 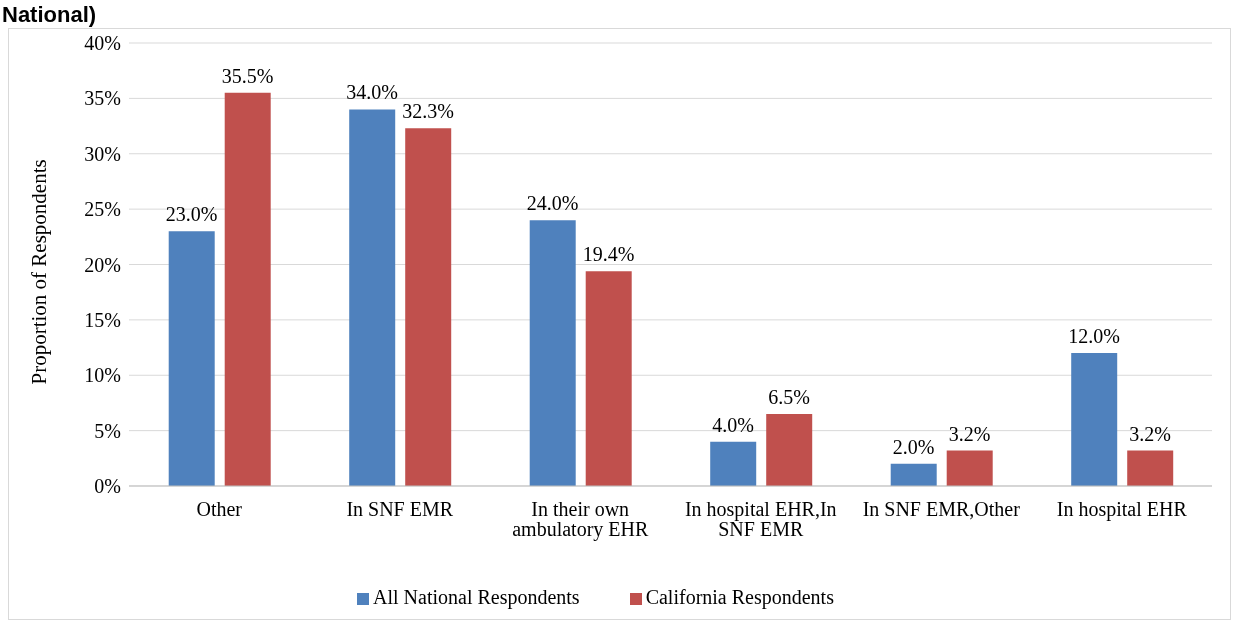 What do you see at coordinates (219, 509) in the screenshot?
I see `x-tick-label: Other` at bounding box center [219, 509].